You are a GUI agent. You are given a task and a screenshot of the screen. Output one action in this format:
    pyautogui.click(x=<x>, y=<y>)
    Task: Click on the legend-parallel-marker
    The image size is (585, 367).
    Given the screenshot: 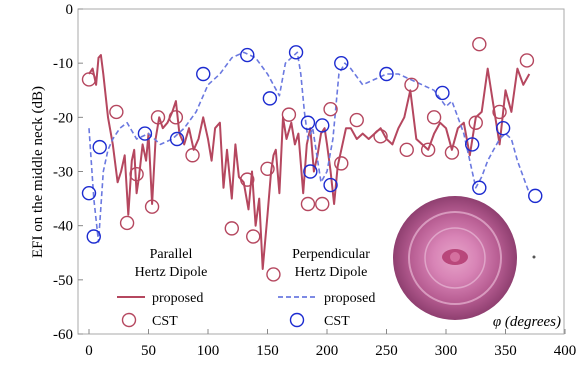 What is the action you would take?
    pyautogui.click(x=129, y=320)
    